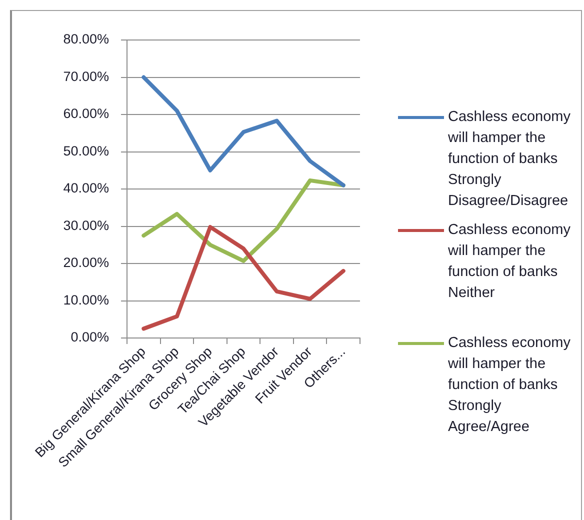  I want to click on y-tick-label: 30.00%, so click(86, 225).